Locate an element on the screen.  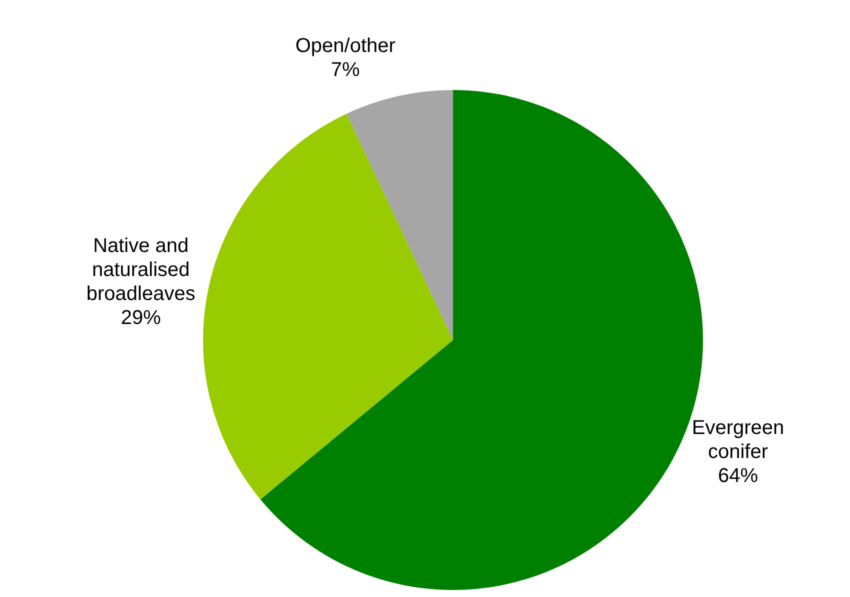
data-label: 29% is located at coordinates (141, 317).